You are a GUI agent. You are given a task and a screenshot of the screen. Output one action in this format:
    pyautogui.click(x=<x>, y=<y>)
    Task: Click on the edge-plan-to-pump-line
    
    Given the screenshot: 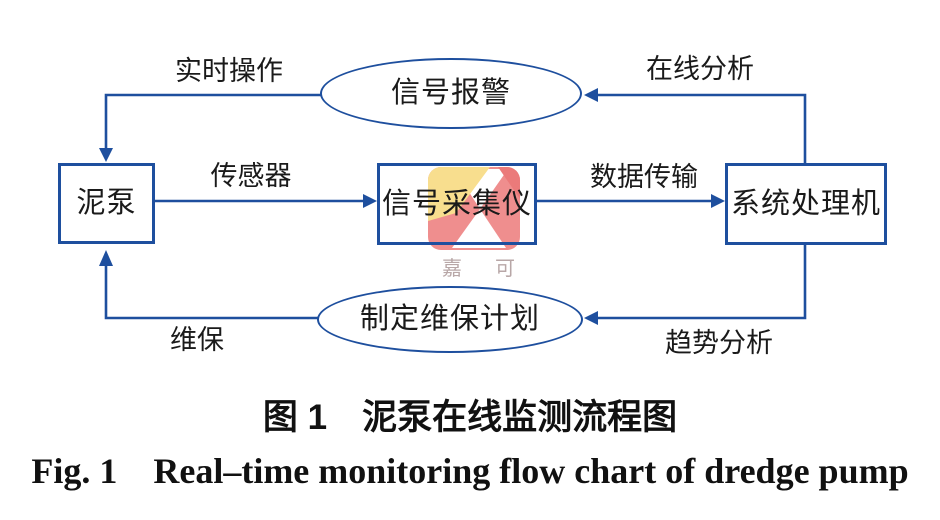 What is the action you would take?
    pyautogui.click(x=211, y=292)
    